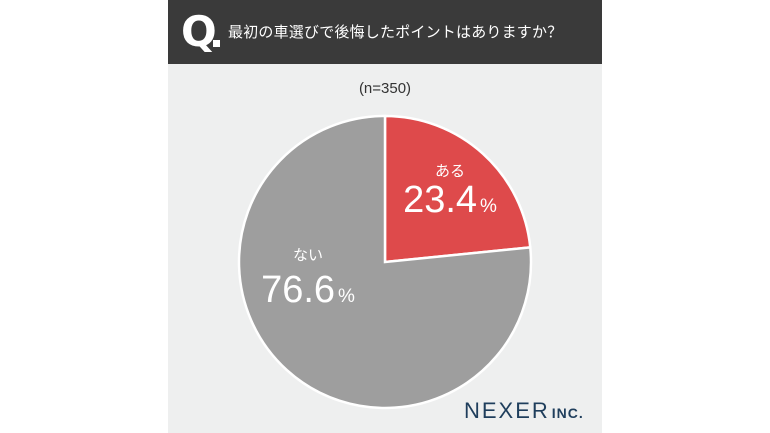 The width and height of the screenshot is (770, 433). Describe the element at coordinates (216, 43) in the screenshot. I see `question-mark-dot` at that location.